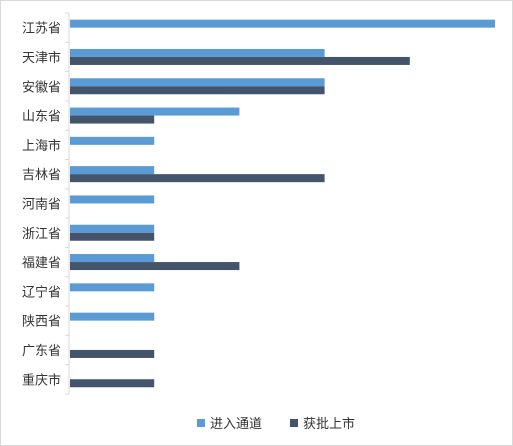  I want to click on legend-item-series-1: 进入通道, so click(229, 424).